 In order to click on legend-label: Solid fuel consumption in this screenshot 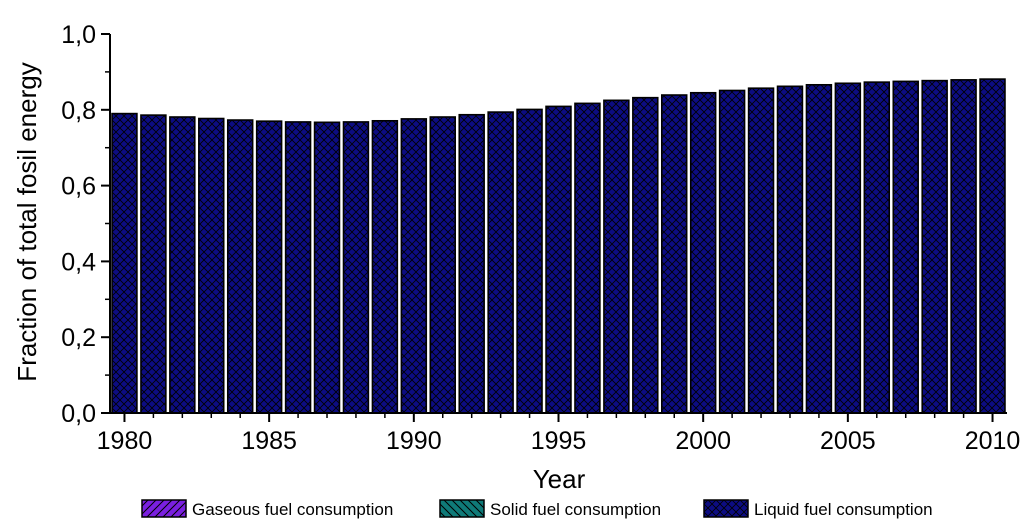, I will do `click(575, 509)`.